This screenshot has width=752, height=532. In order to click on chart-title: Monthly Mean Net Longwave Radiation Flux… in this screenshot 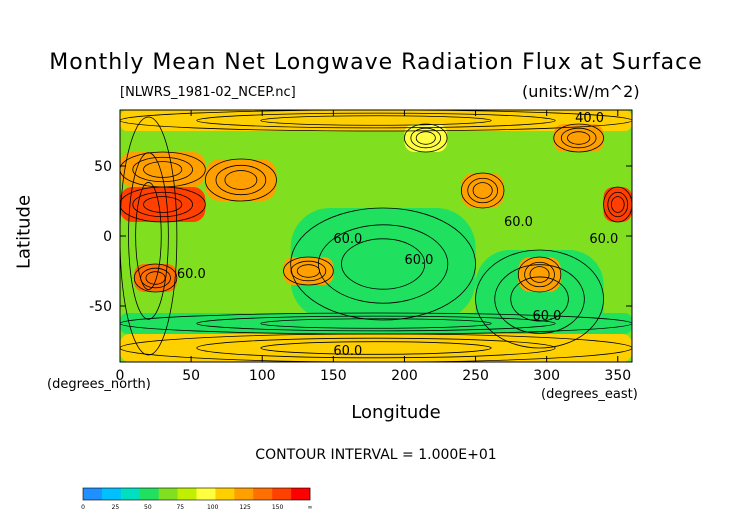, I will do `click(376, 62)`.